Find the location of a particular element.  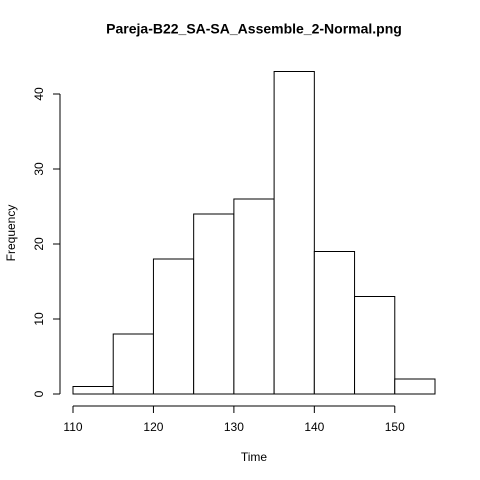

x-tick-label: 150 is located at coordinates (395, 427).